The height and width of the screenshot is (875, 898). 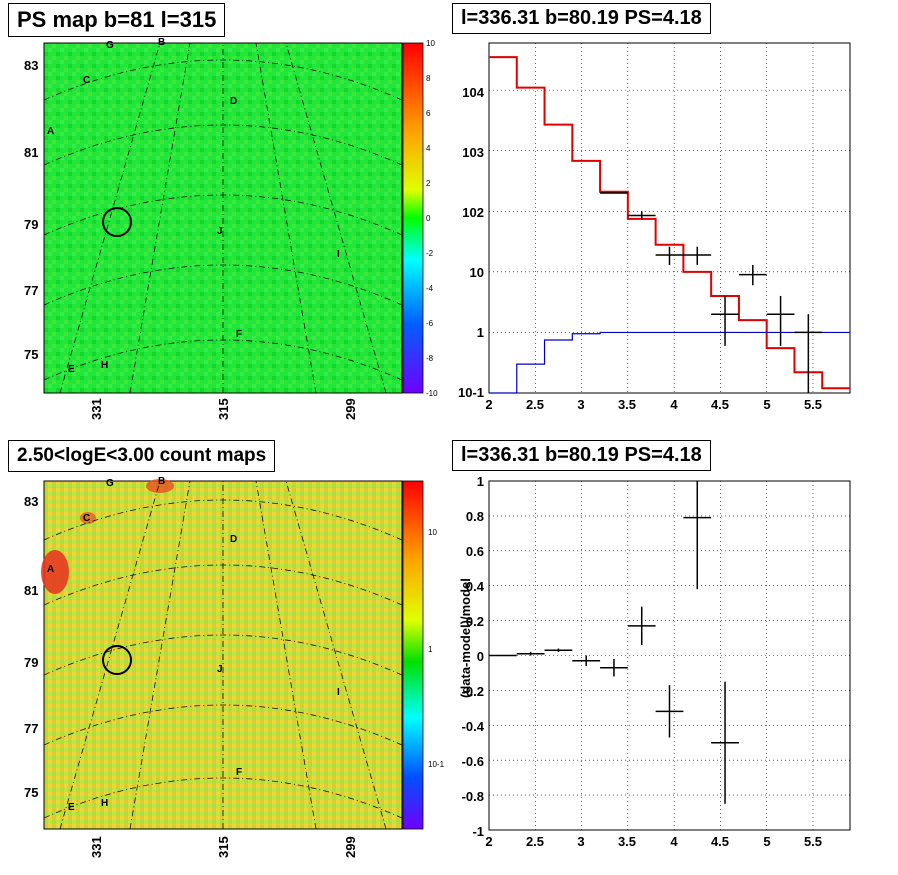 What do you see at coordinates (239, 772) in the screenshot?
I see `svg-text: F` at bounding box center [239, 772].